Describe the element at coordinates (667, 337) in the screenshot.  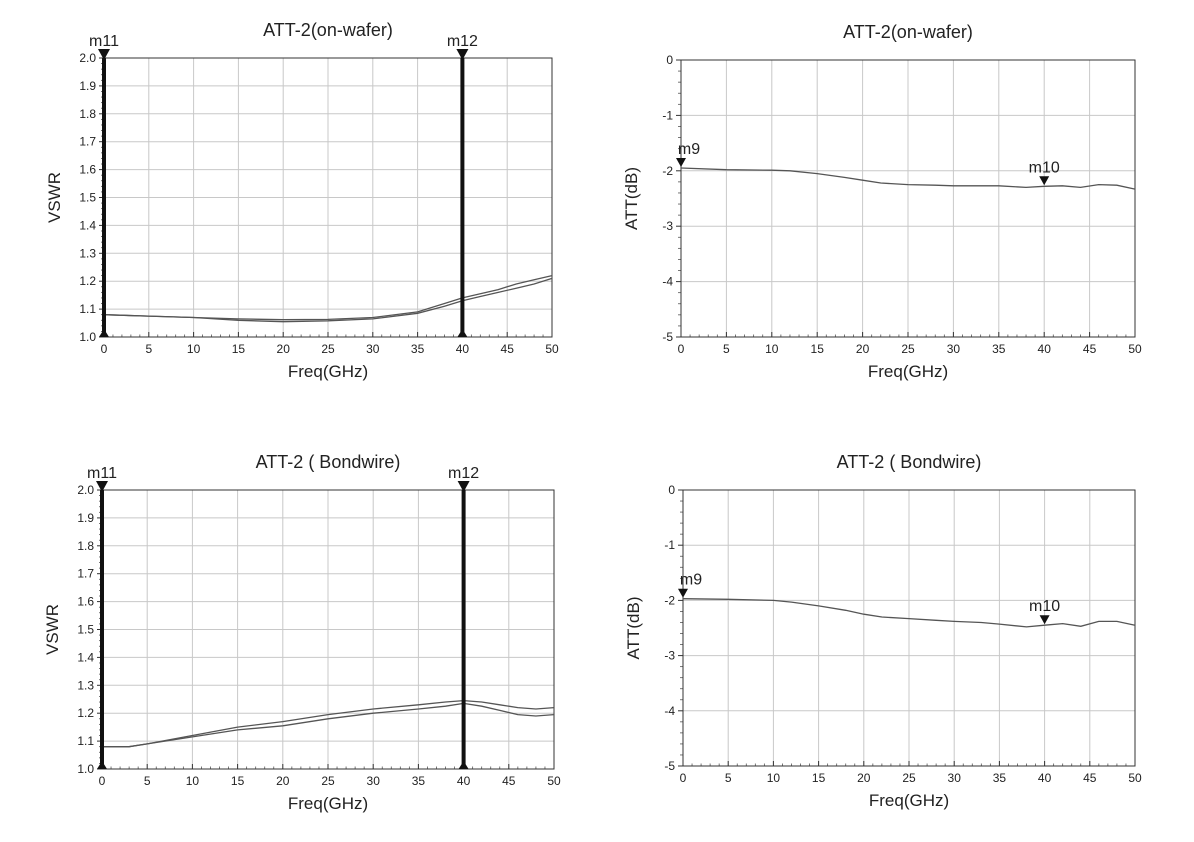
I see `y-tick-label: -5` at that location.